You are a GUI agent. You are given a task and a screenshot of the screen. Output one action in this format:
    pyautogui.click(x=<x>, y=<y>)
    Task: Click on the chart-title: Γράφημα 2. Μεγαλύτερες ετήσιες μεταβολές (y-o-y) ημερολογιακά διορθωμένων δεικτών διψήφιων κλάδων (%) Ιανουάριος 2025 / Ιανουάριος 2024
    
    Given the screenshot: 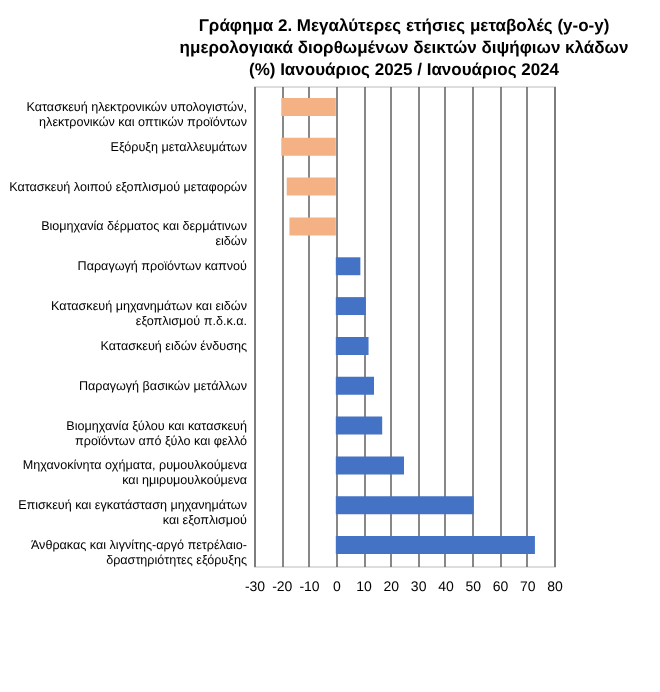 What is the action you would take?
    pyautogui.click(x=404, y=47)
    